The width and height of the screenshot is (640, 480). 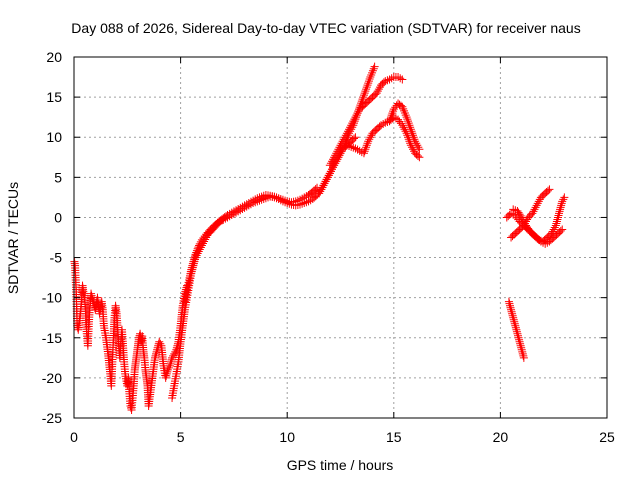 I want to click on x-axis-label: GPS time / hours, so click(x=340, y=465).